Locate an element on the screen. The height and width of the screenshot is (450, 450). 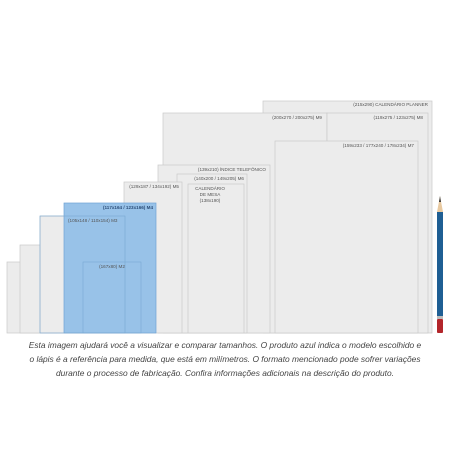
size-label: (117x164 / 123x166) M4 is located at coordinates (128, 207).